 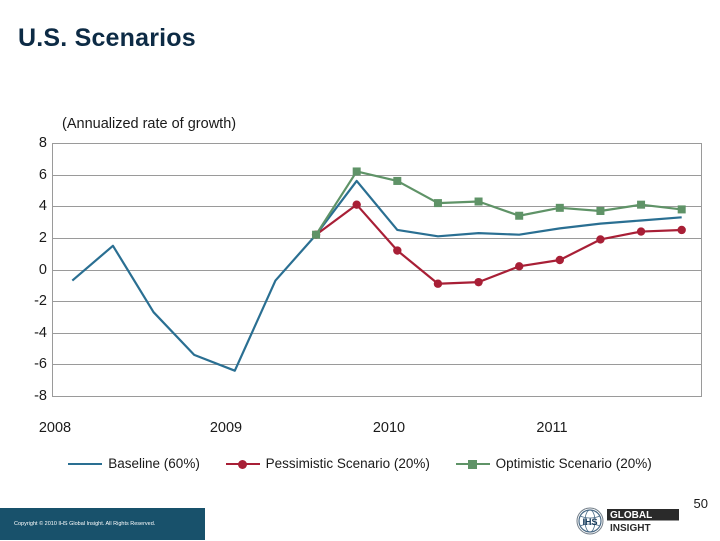 What do you see at coordinates (149, 124) in the screenshot?
I see `chart-subtitle: (Annualized rate of growth)` at bounding box center [149, 124].